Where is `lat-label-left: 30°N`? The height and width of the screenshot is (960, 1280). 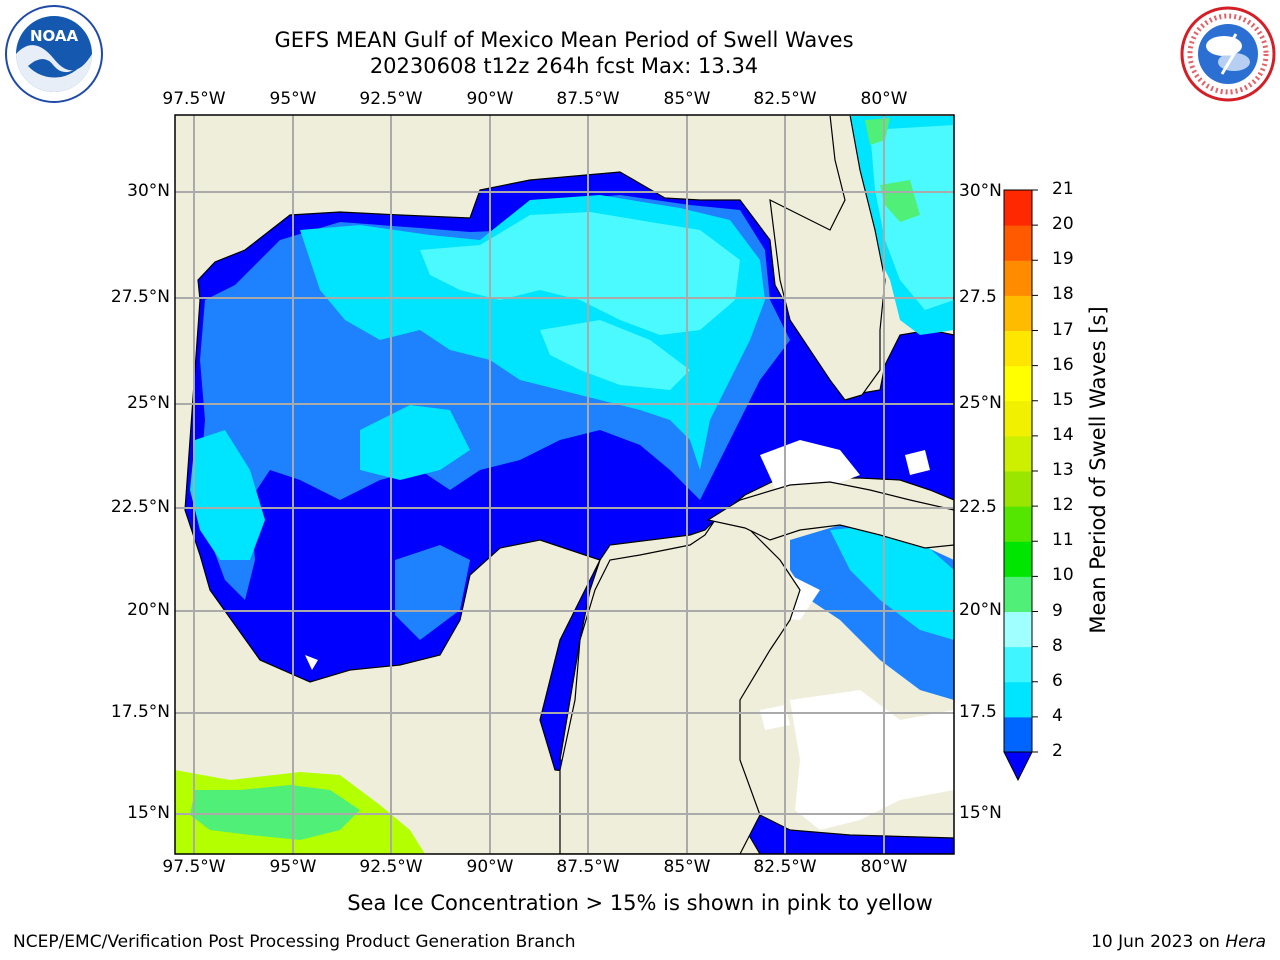
lat-label-left: 30°N is located at coordinates (148, 191).